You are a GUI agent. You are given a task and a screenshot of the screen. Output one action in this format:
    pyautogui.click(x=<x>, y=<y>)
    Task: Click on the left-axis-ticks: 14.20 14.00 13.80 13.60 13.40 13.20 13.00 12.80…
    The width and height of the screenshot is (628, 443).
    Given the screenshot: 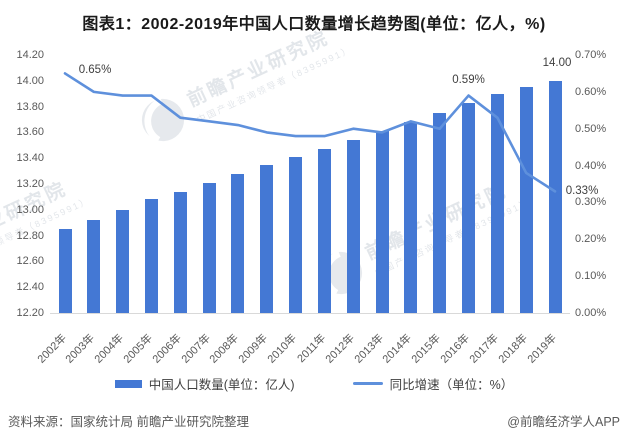 What is the action you would take?
    pyautogui.click(x=23, y=184)
    